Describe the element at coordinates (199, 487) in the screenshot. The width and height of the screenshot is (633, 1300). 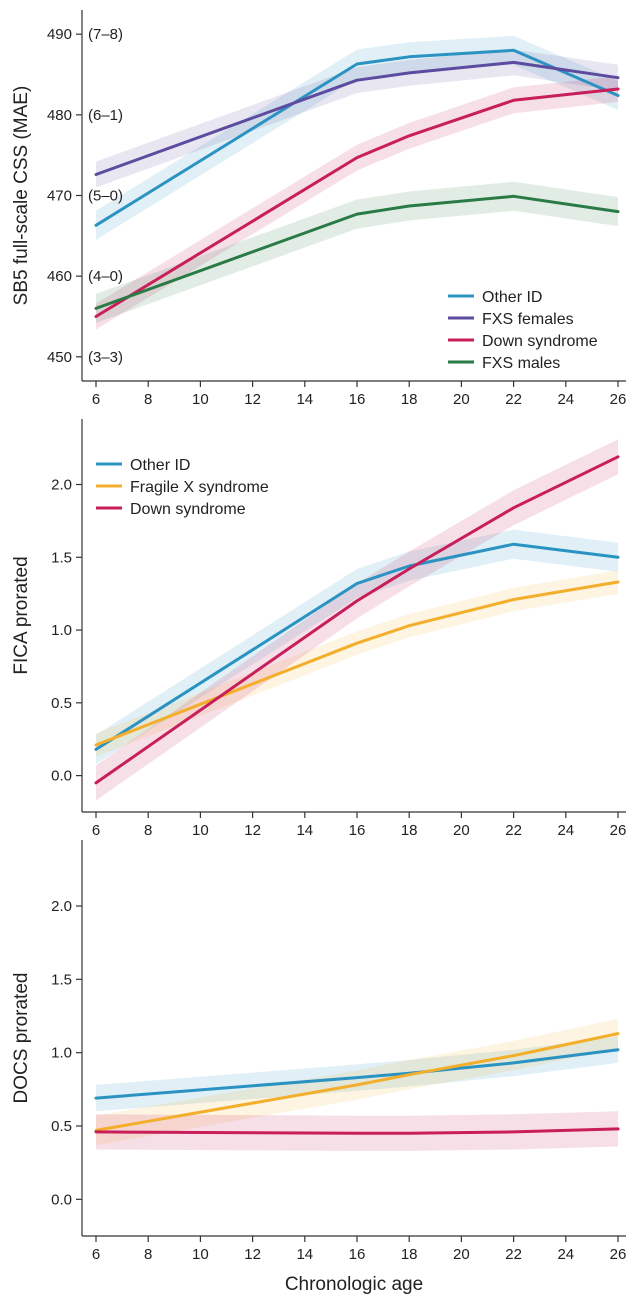
I see `legend-label: Fragile X syndrome` at that location.